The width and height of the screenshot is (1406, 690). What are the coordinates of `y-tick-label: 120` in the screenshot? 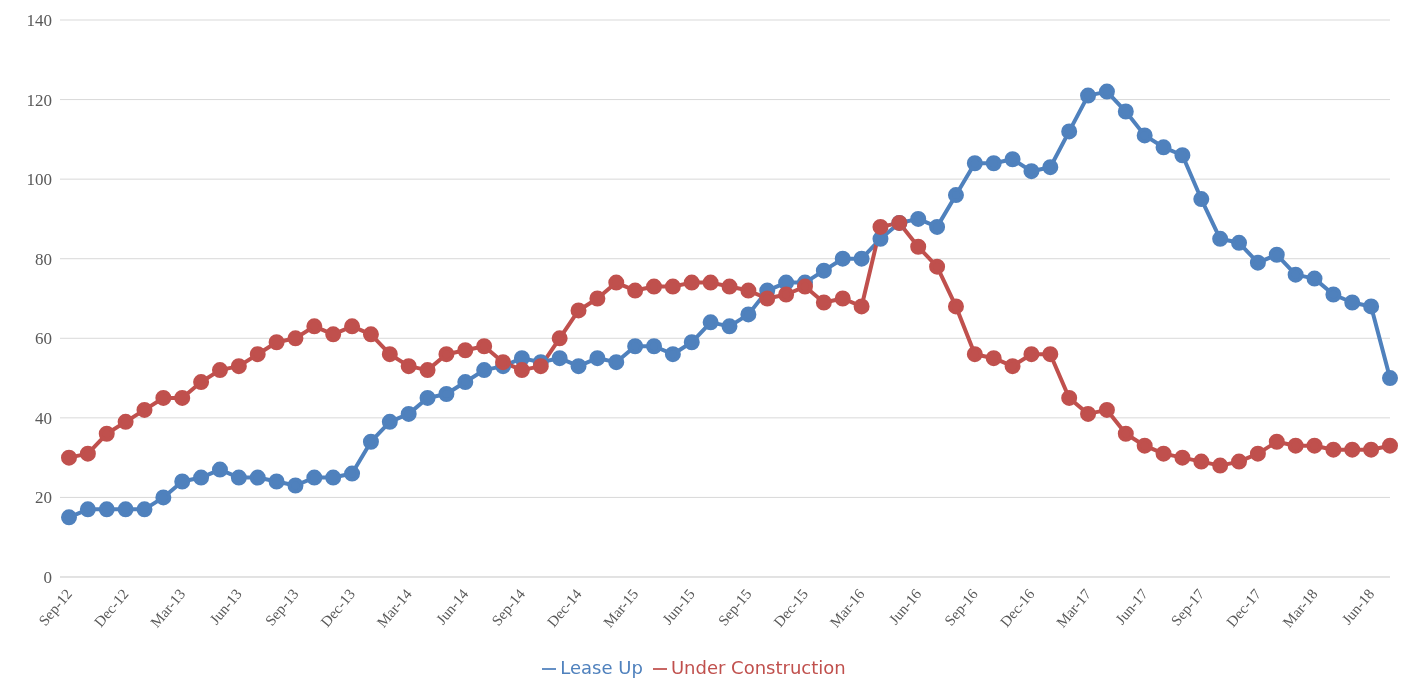 It's located at (39, 100).